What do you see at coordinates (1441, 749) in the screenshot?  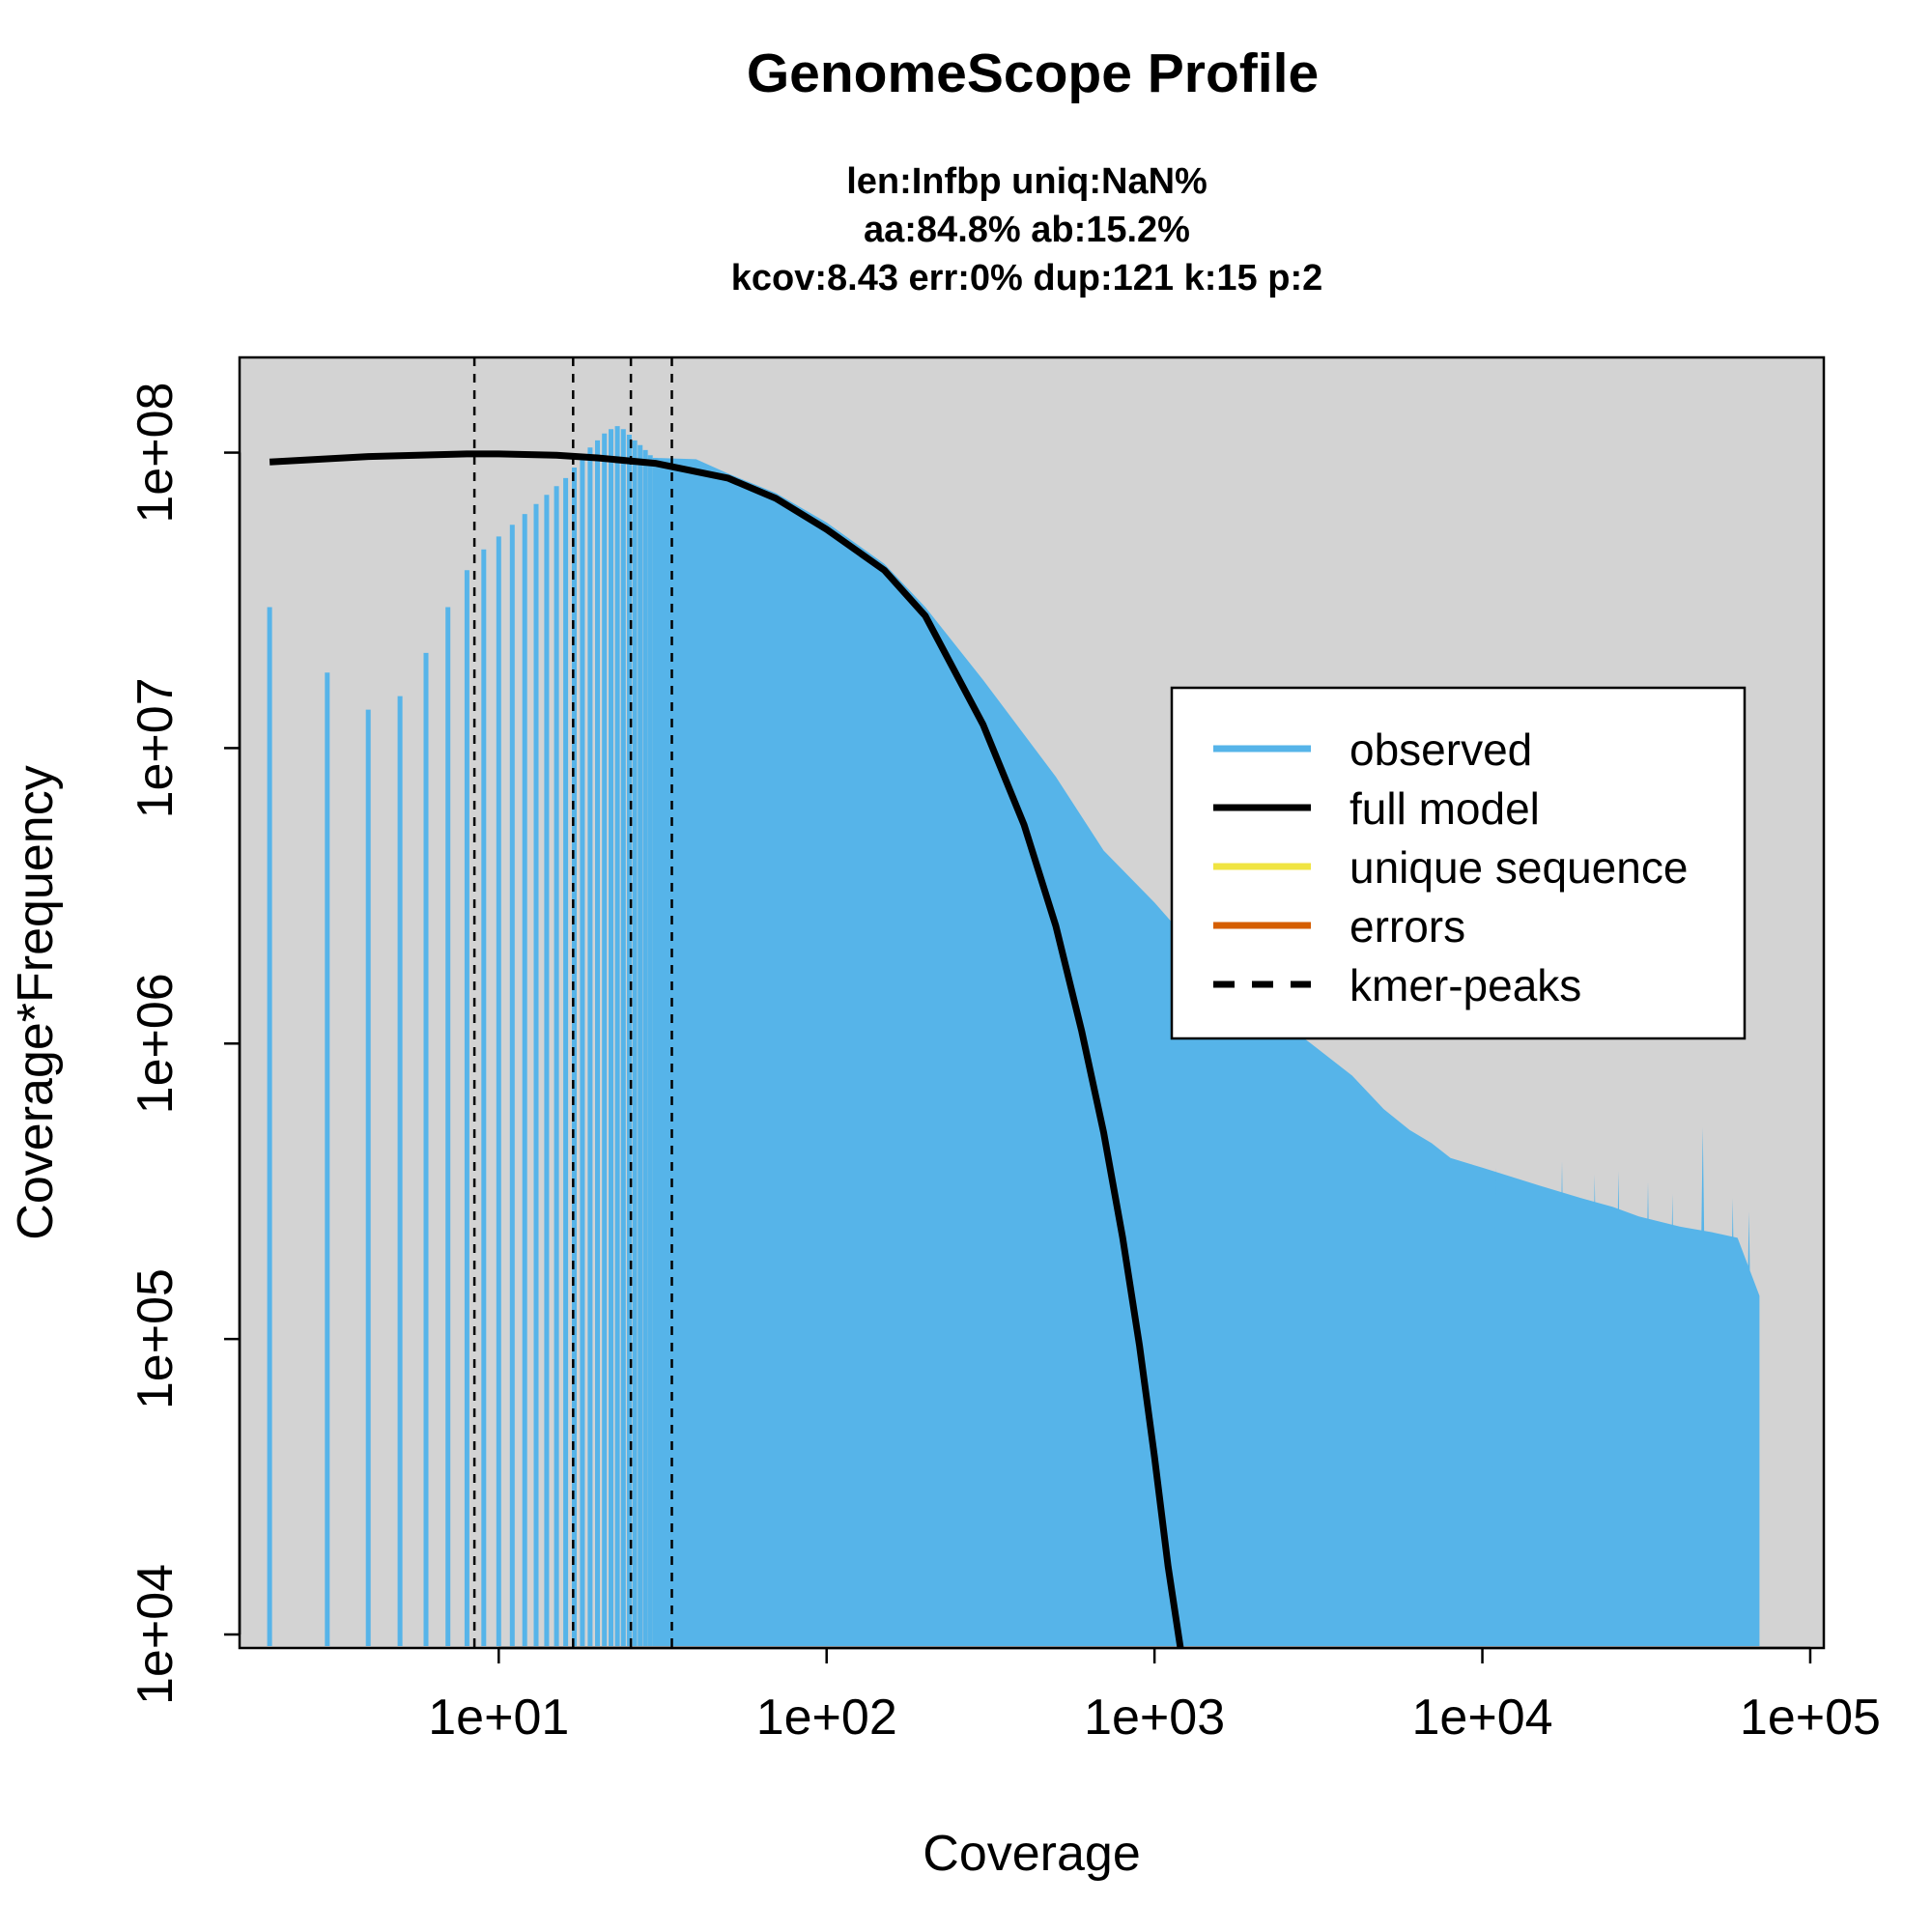 I see `legend-label-observed: observed` at bounding box center [1441, 749].